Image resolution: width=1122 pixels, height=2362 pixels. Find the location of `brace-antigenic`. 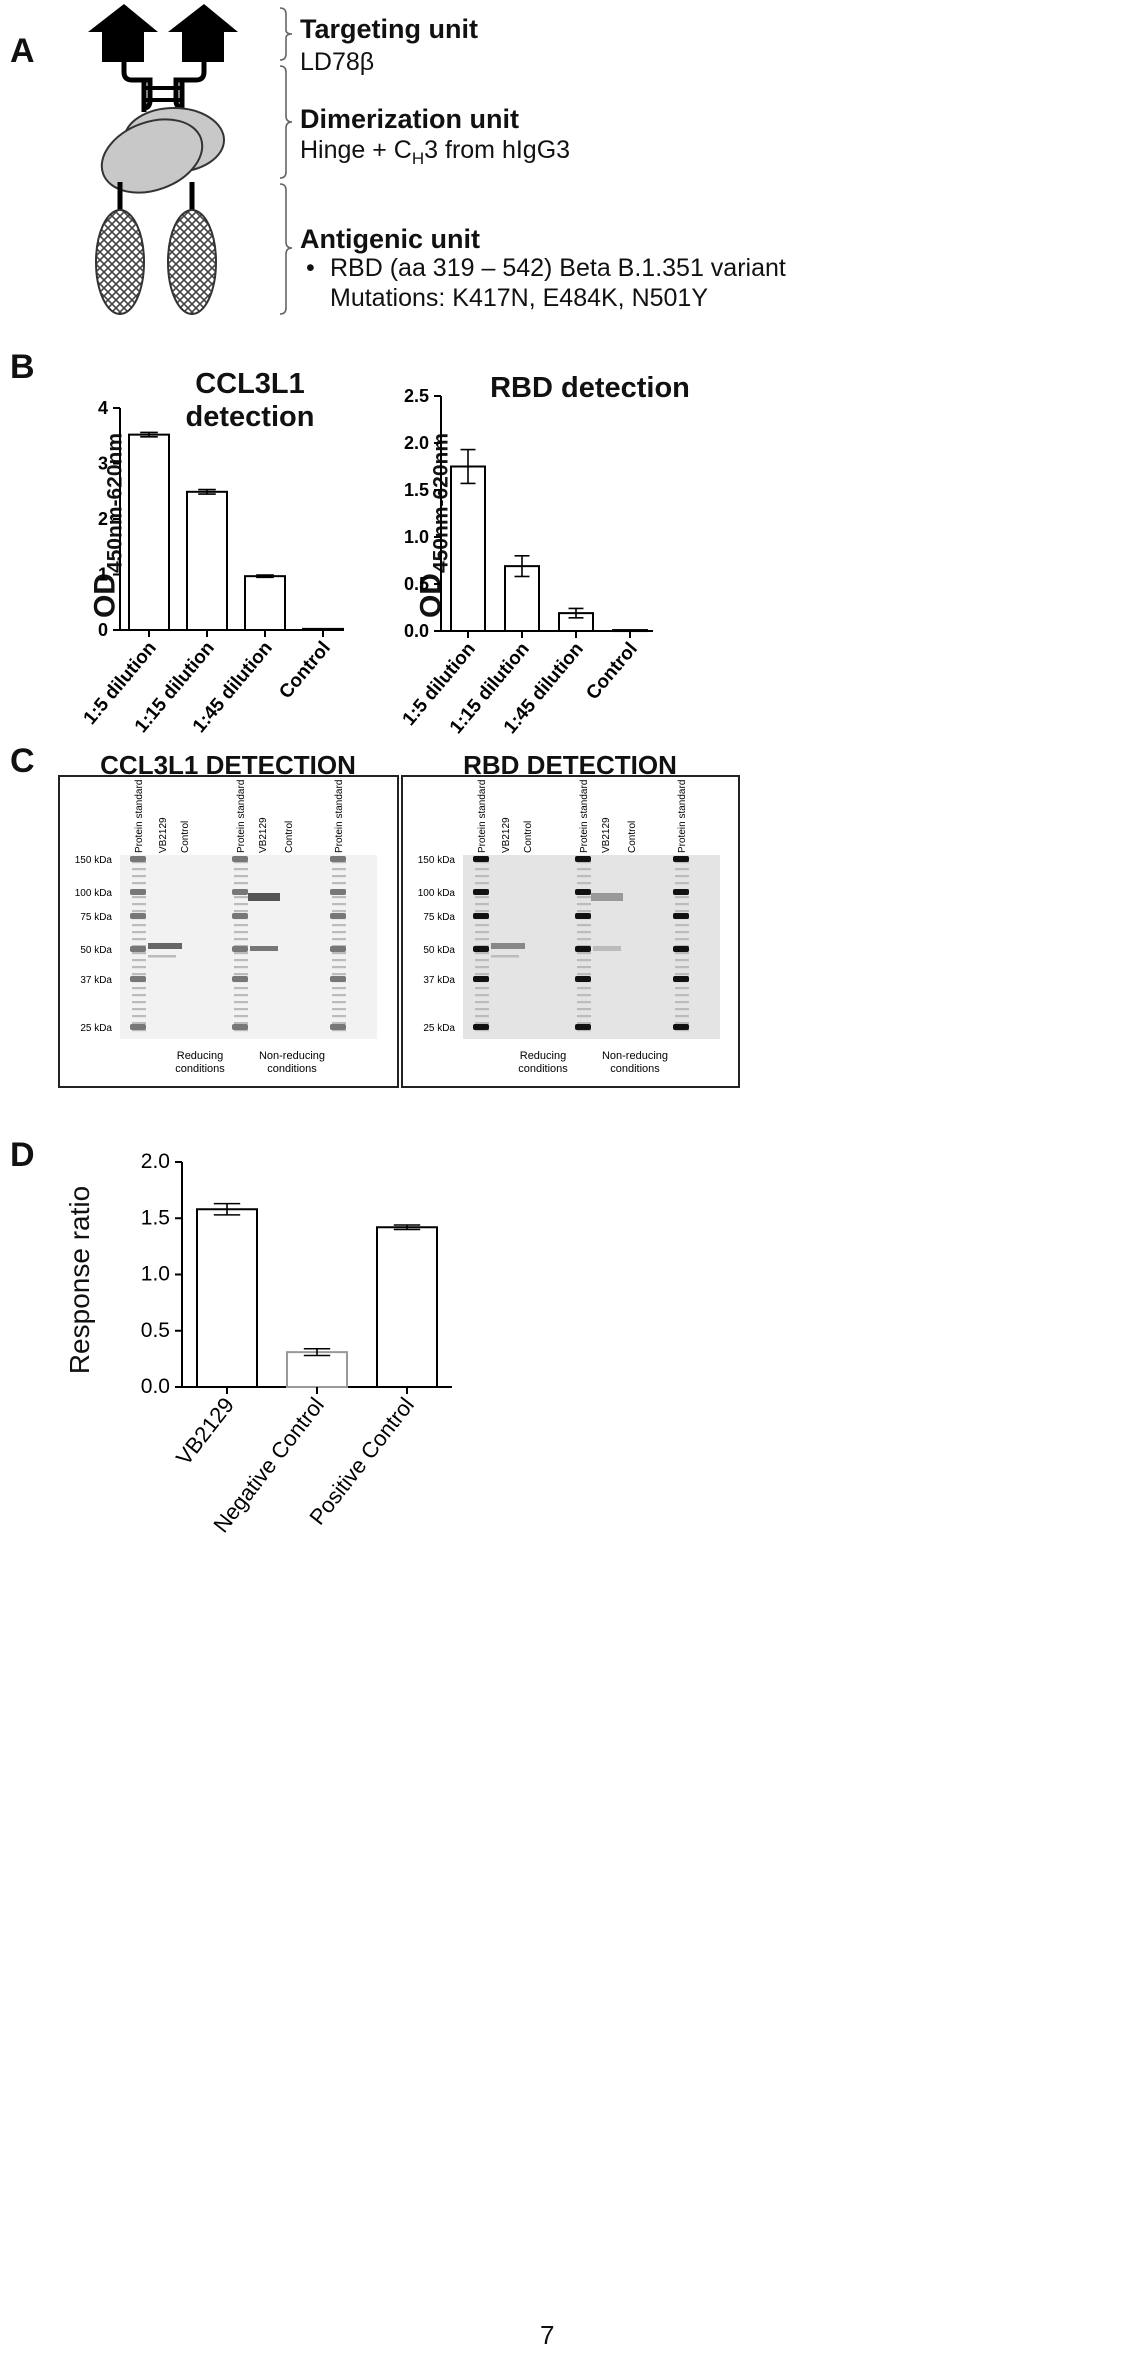

brace-antigenic is located at coordinates (286, 249).